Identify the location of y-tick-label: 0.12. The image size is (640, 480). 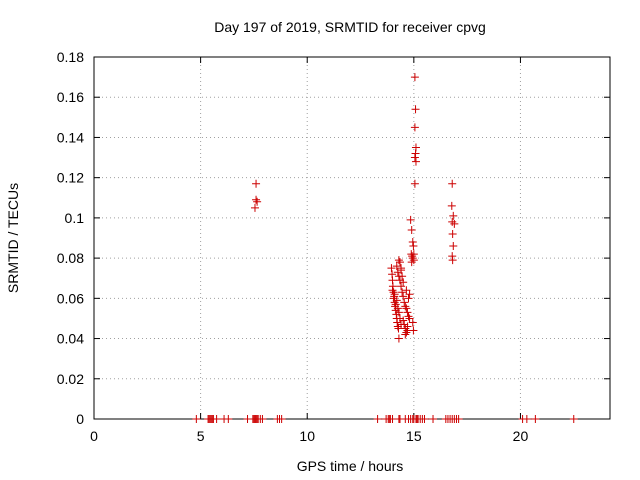
(70, 178).